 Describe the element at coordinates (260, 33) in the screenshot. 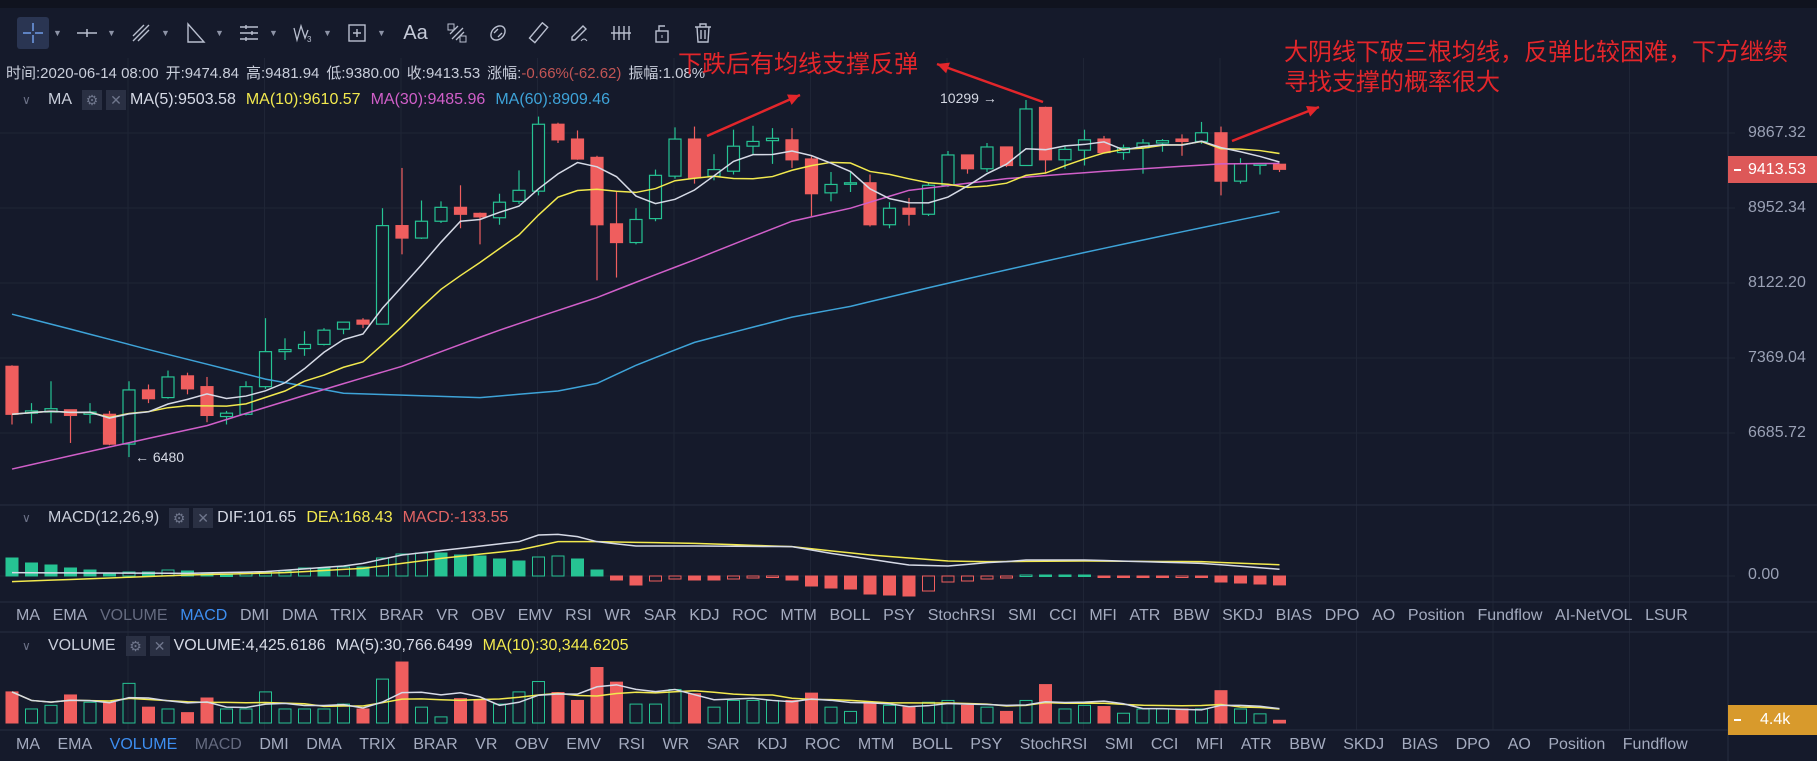

I see `parallel-channel-tool: ▼` at that location.